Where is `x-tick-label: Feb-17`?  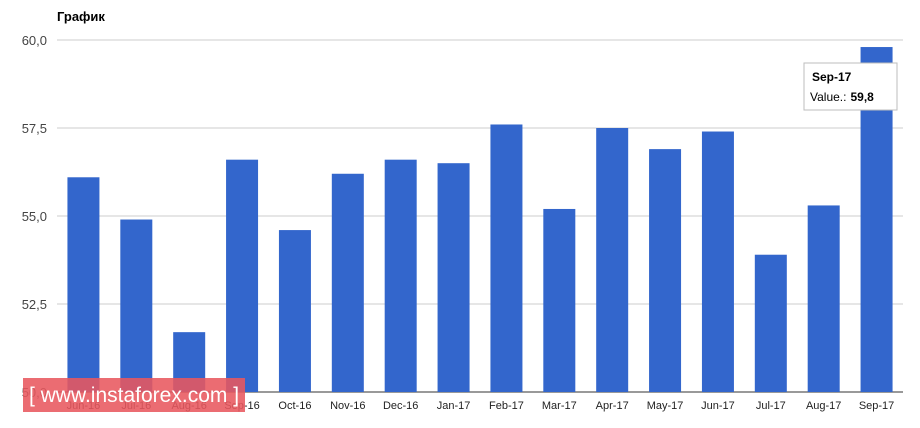
x-tick-label: Feb-17 is located at coordinates (506, 406).